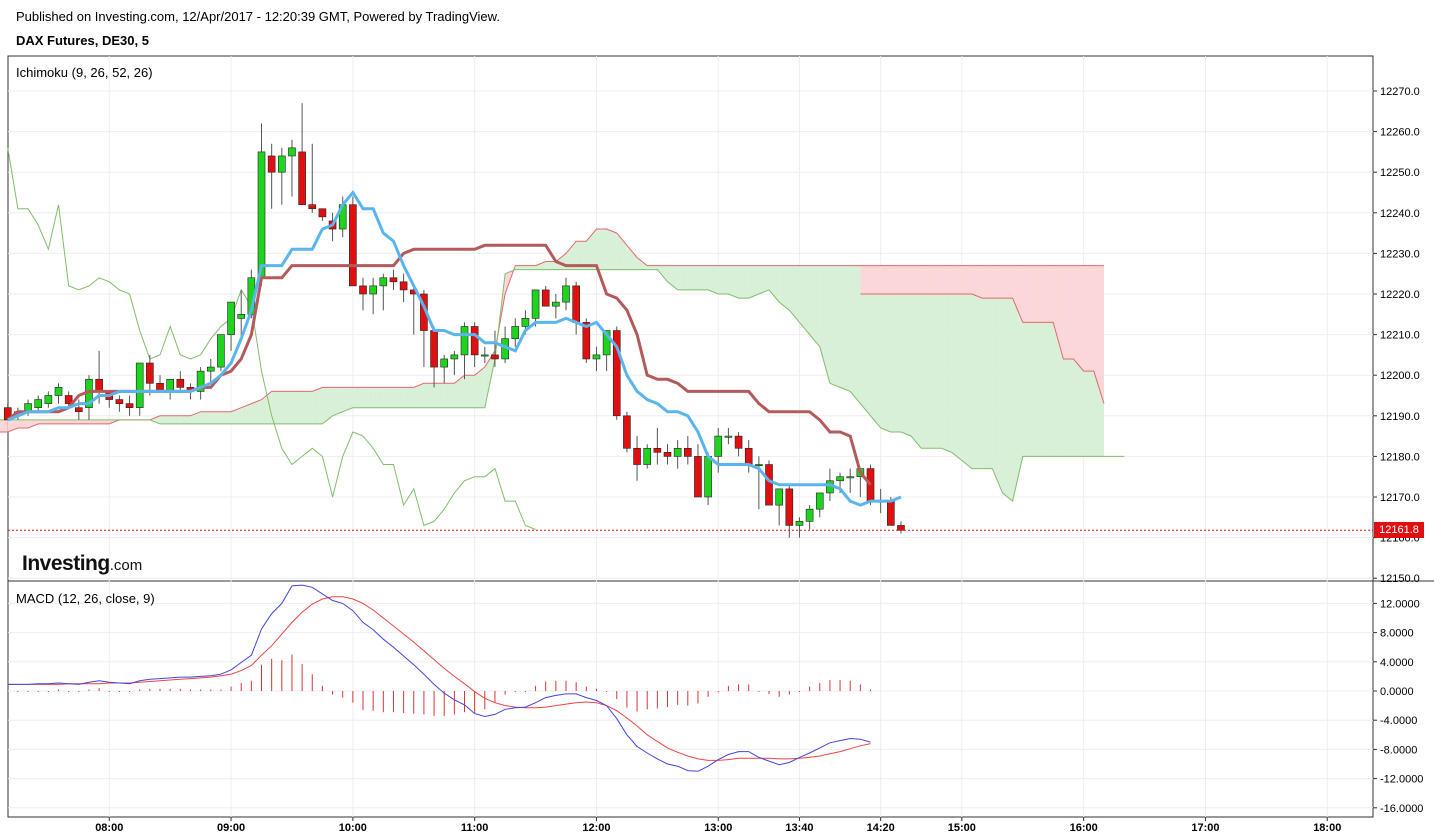 The height and width of the screenshot is (840, 1434). I want to click on time-axis-label: 09:00, so click(231, 828).